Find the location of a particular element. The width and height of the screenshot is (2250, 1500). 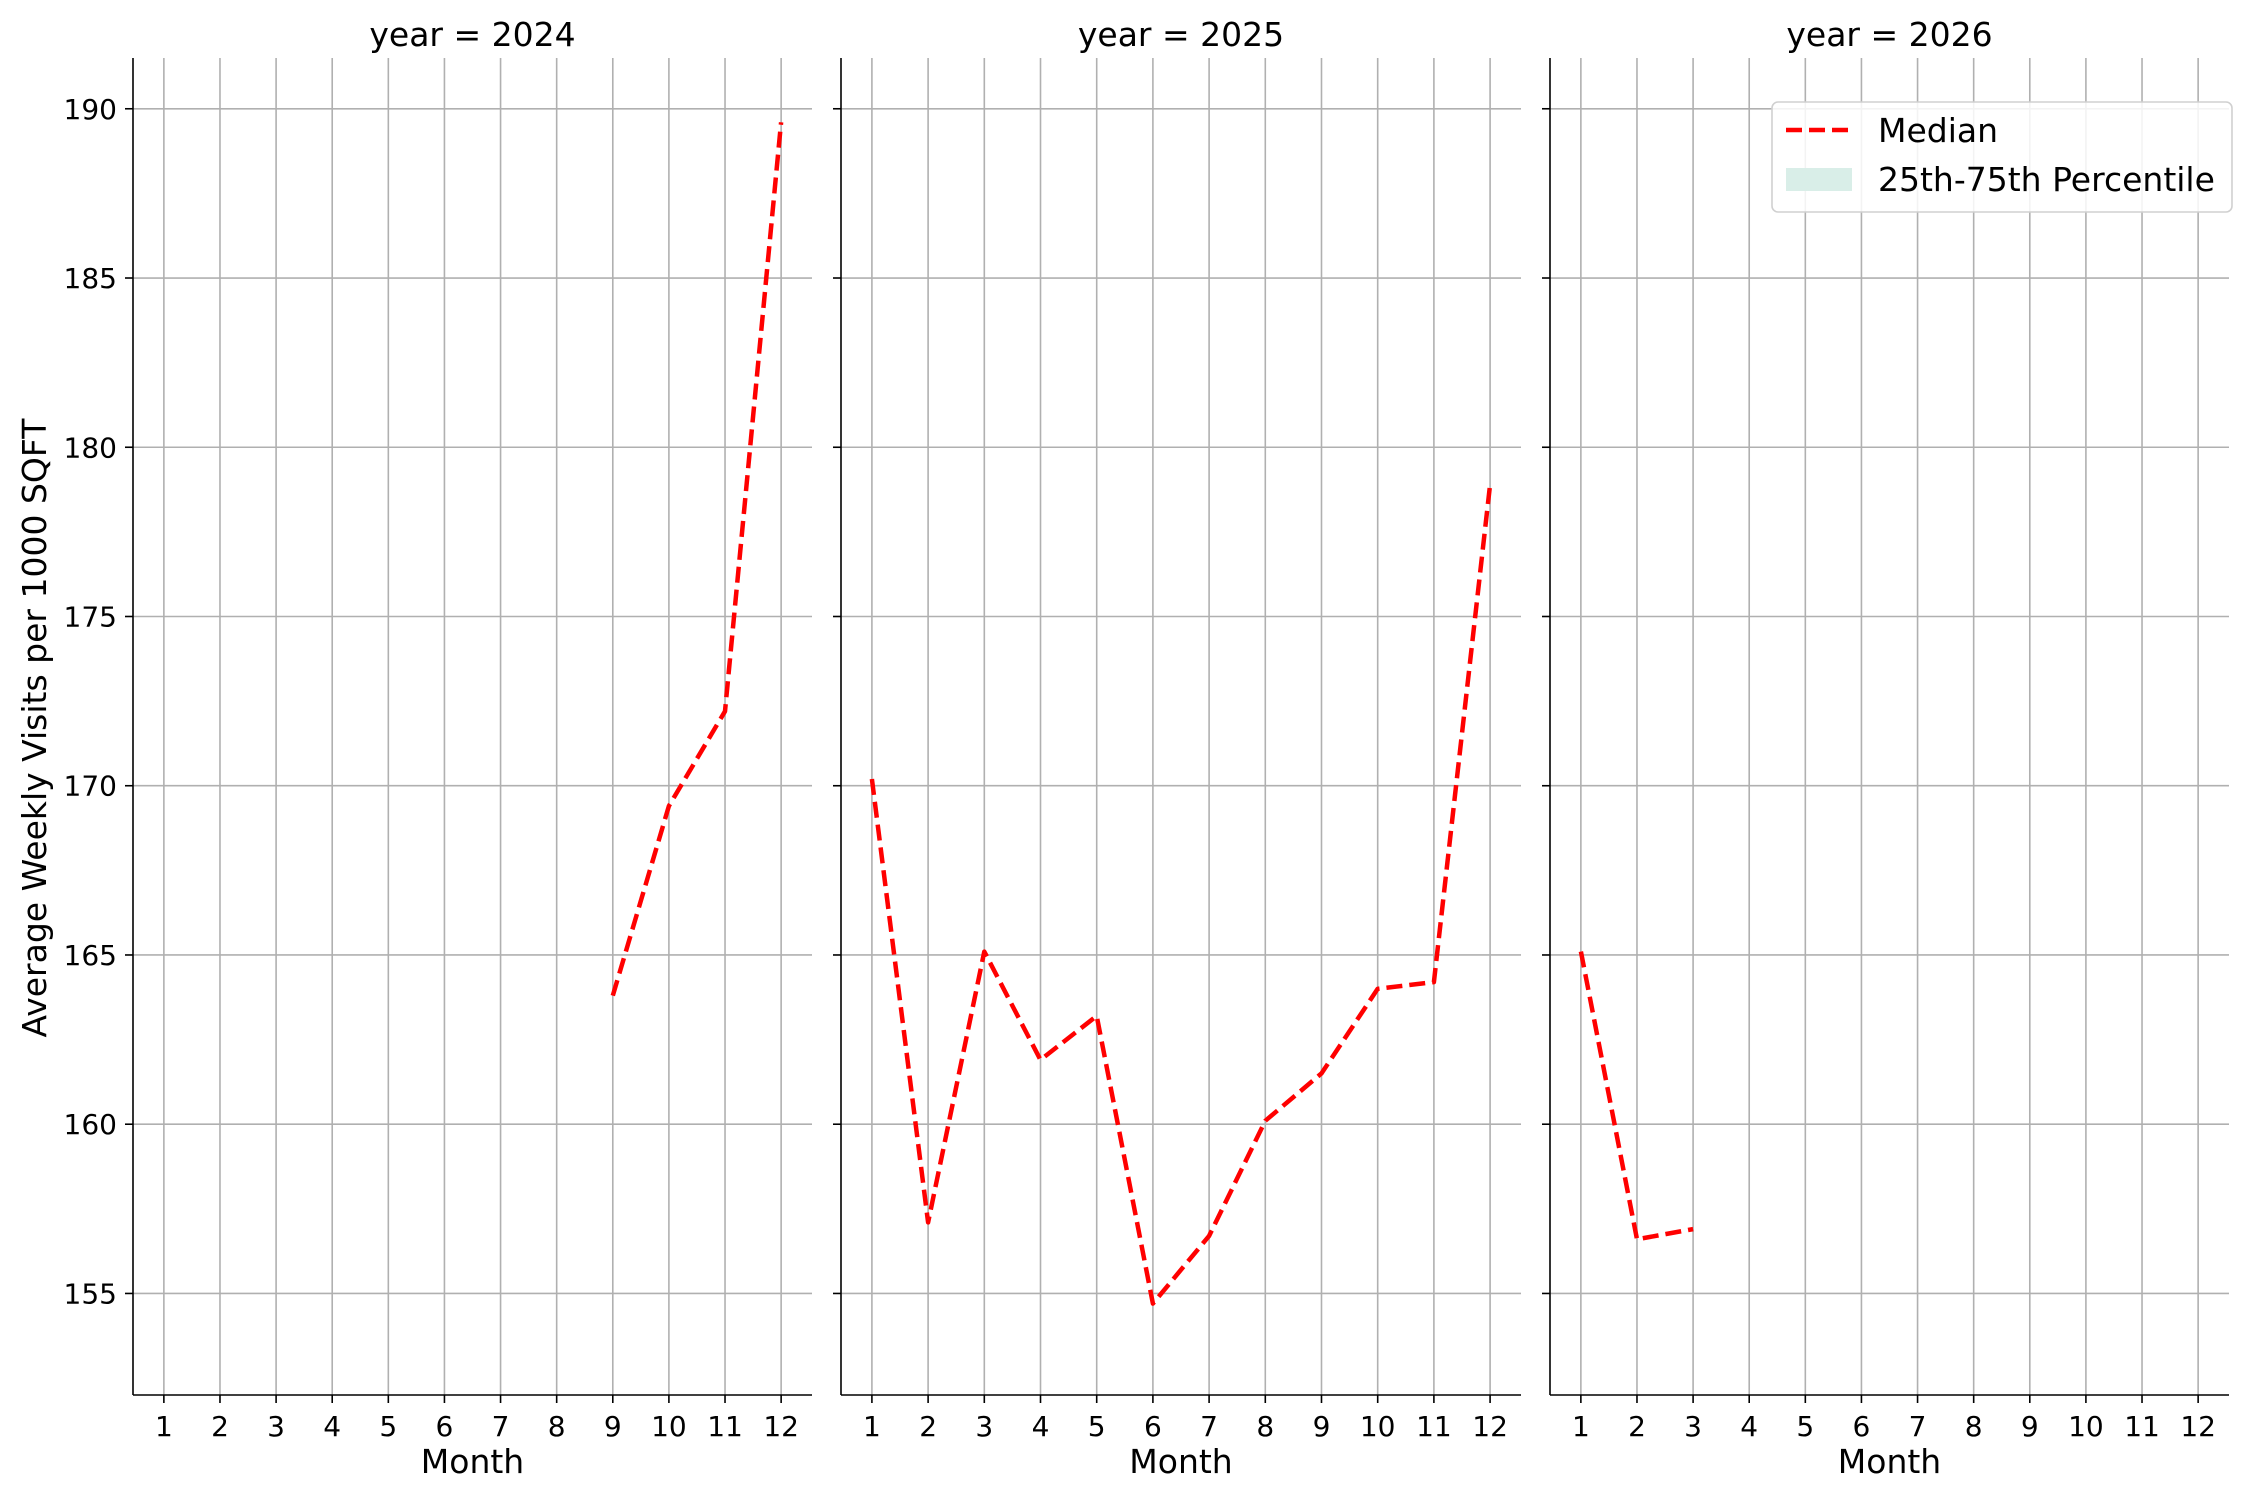

legend-percentile-label: 25th-75th Percentile is located at coordinates (2046, 179).